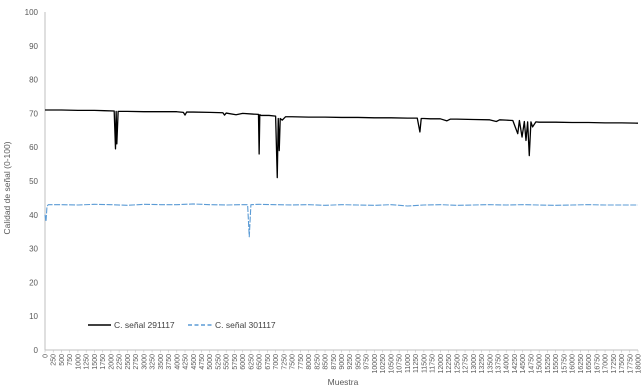  Describe the element at coordinates (33, 181) in the screenshot. I see `y-tick-label: 50` at that location.